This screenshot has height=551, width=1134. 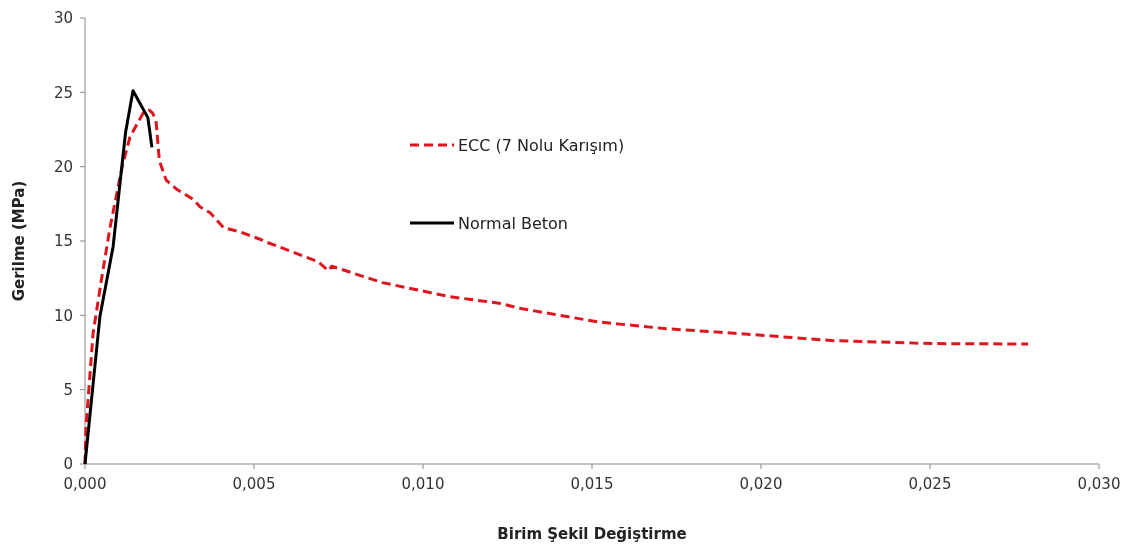 What do you see at coordinates (63, 315) in the screenshot?
I see `y-tick-label: 10` at bounding box center [63, 315].